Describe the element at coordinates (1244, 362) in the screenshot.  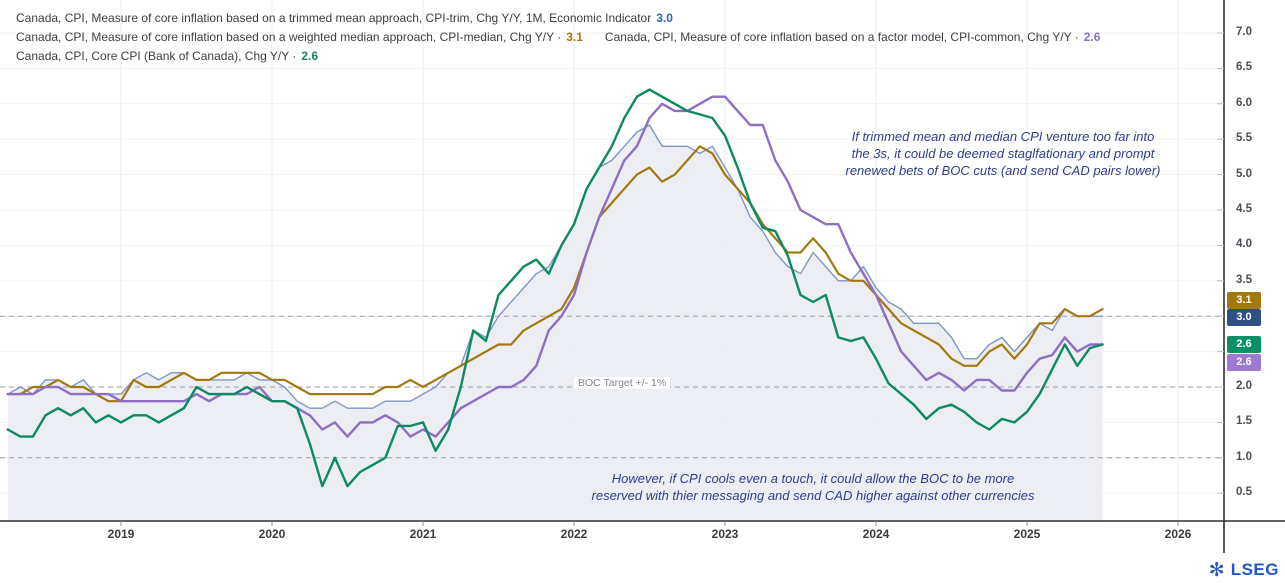
I see `last-value-badge-cpi-common: 2.6` at that location.